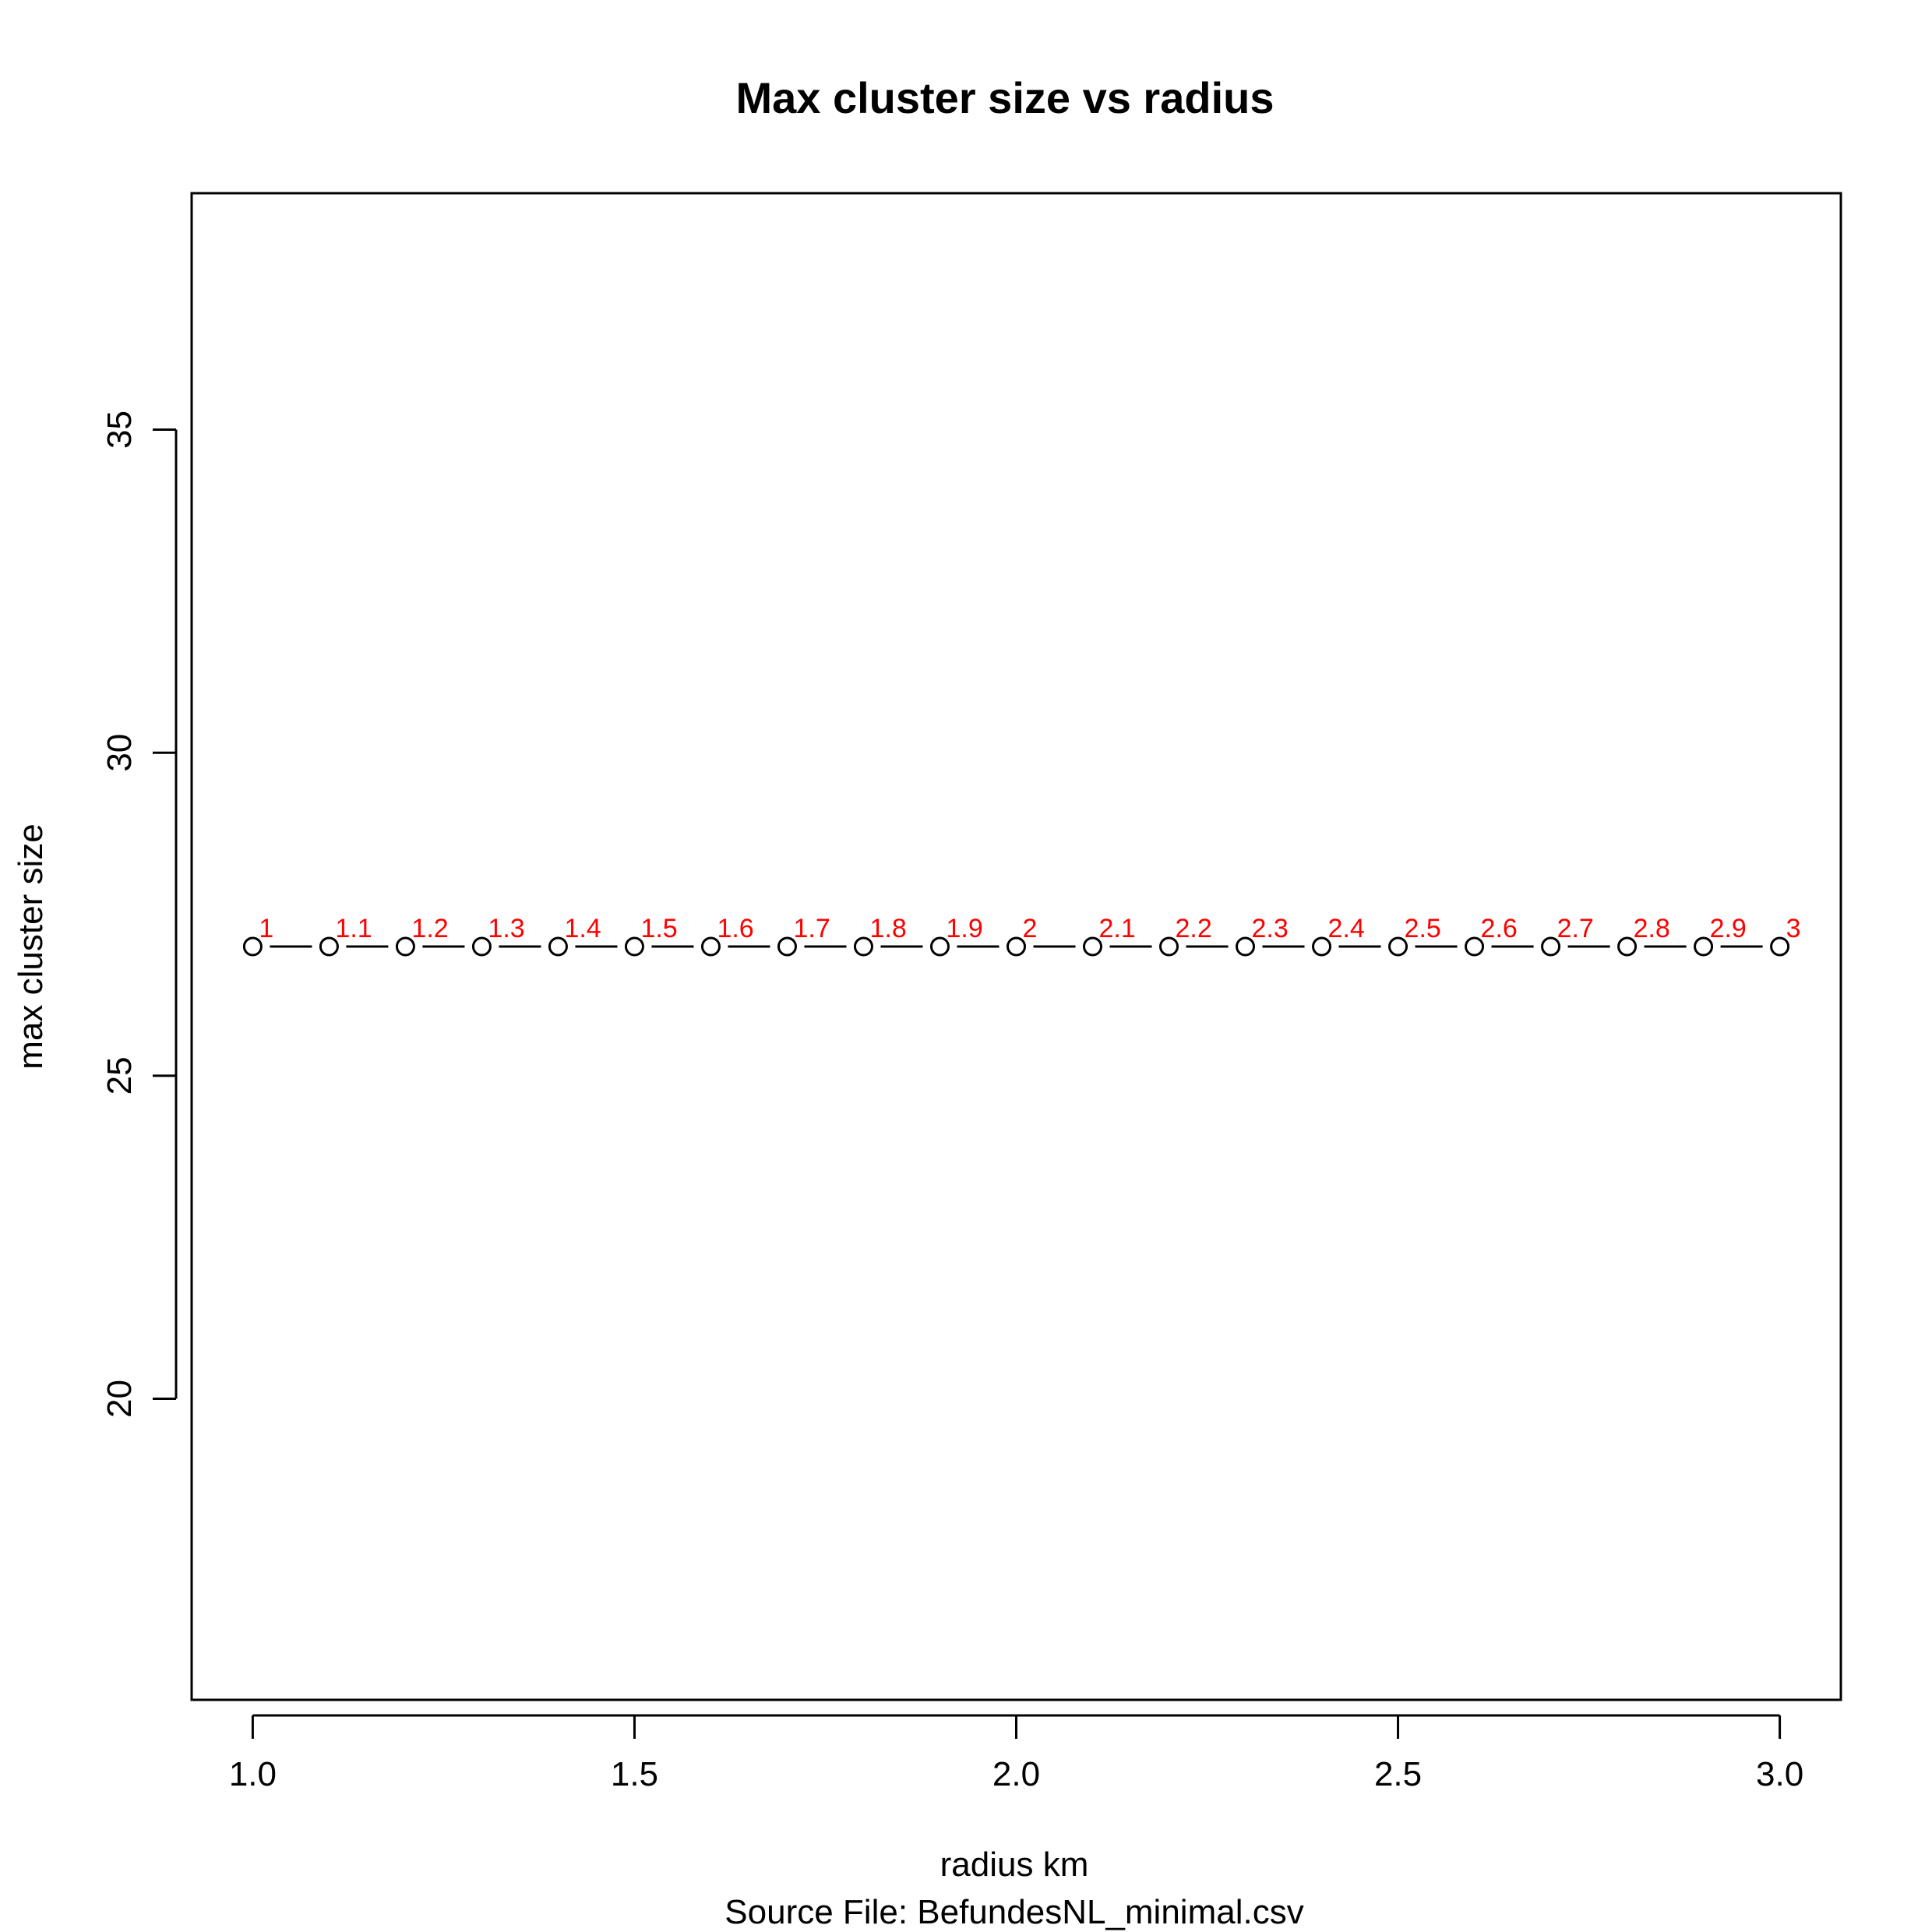 The image size is (1932, 1932). I want to click on y-axis: 20 25 30 35, so click(139, 915).